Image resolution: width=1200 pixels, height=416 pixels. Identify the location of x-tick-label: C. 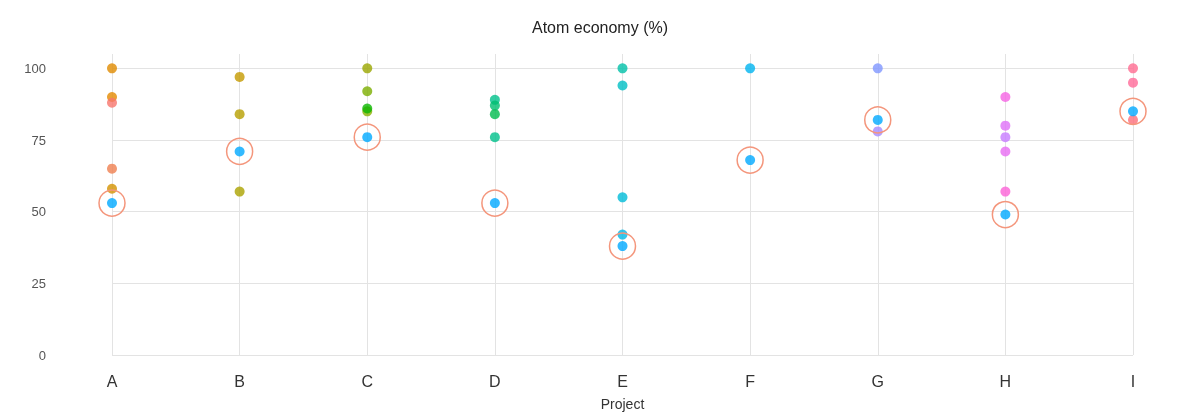
(367, 381).